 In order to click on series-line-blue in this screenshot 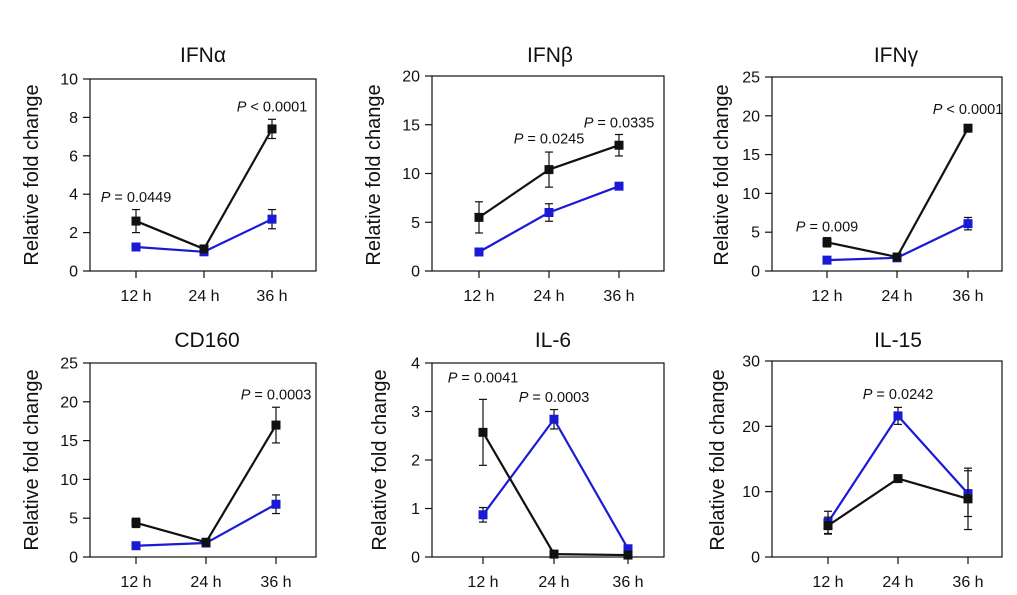, I will do `click(555, 484)`.